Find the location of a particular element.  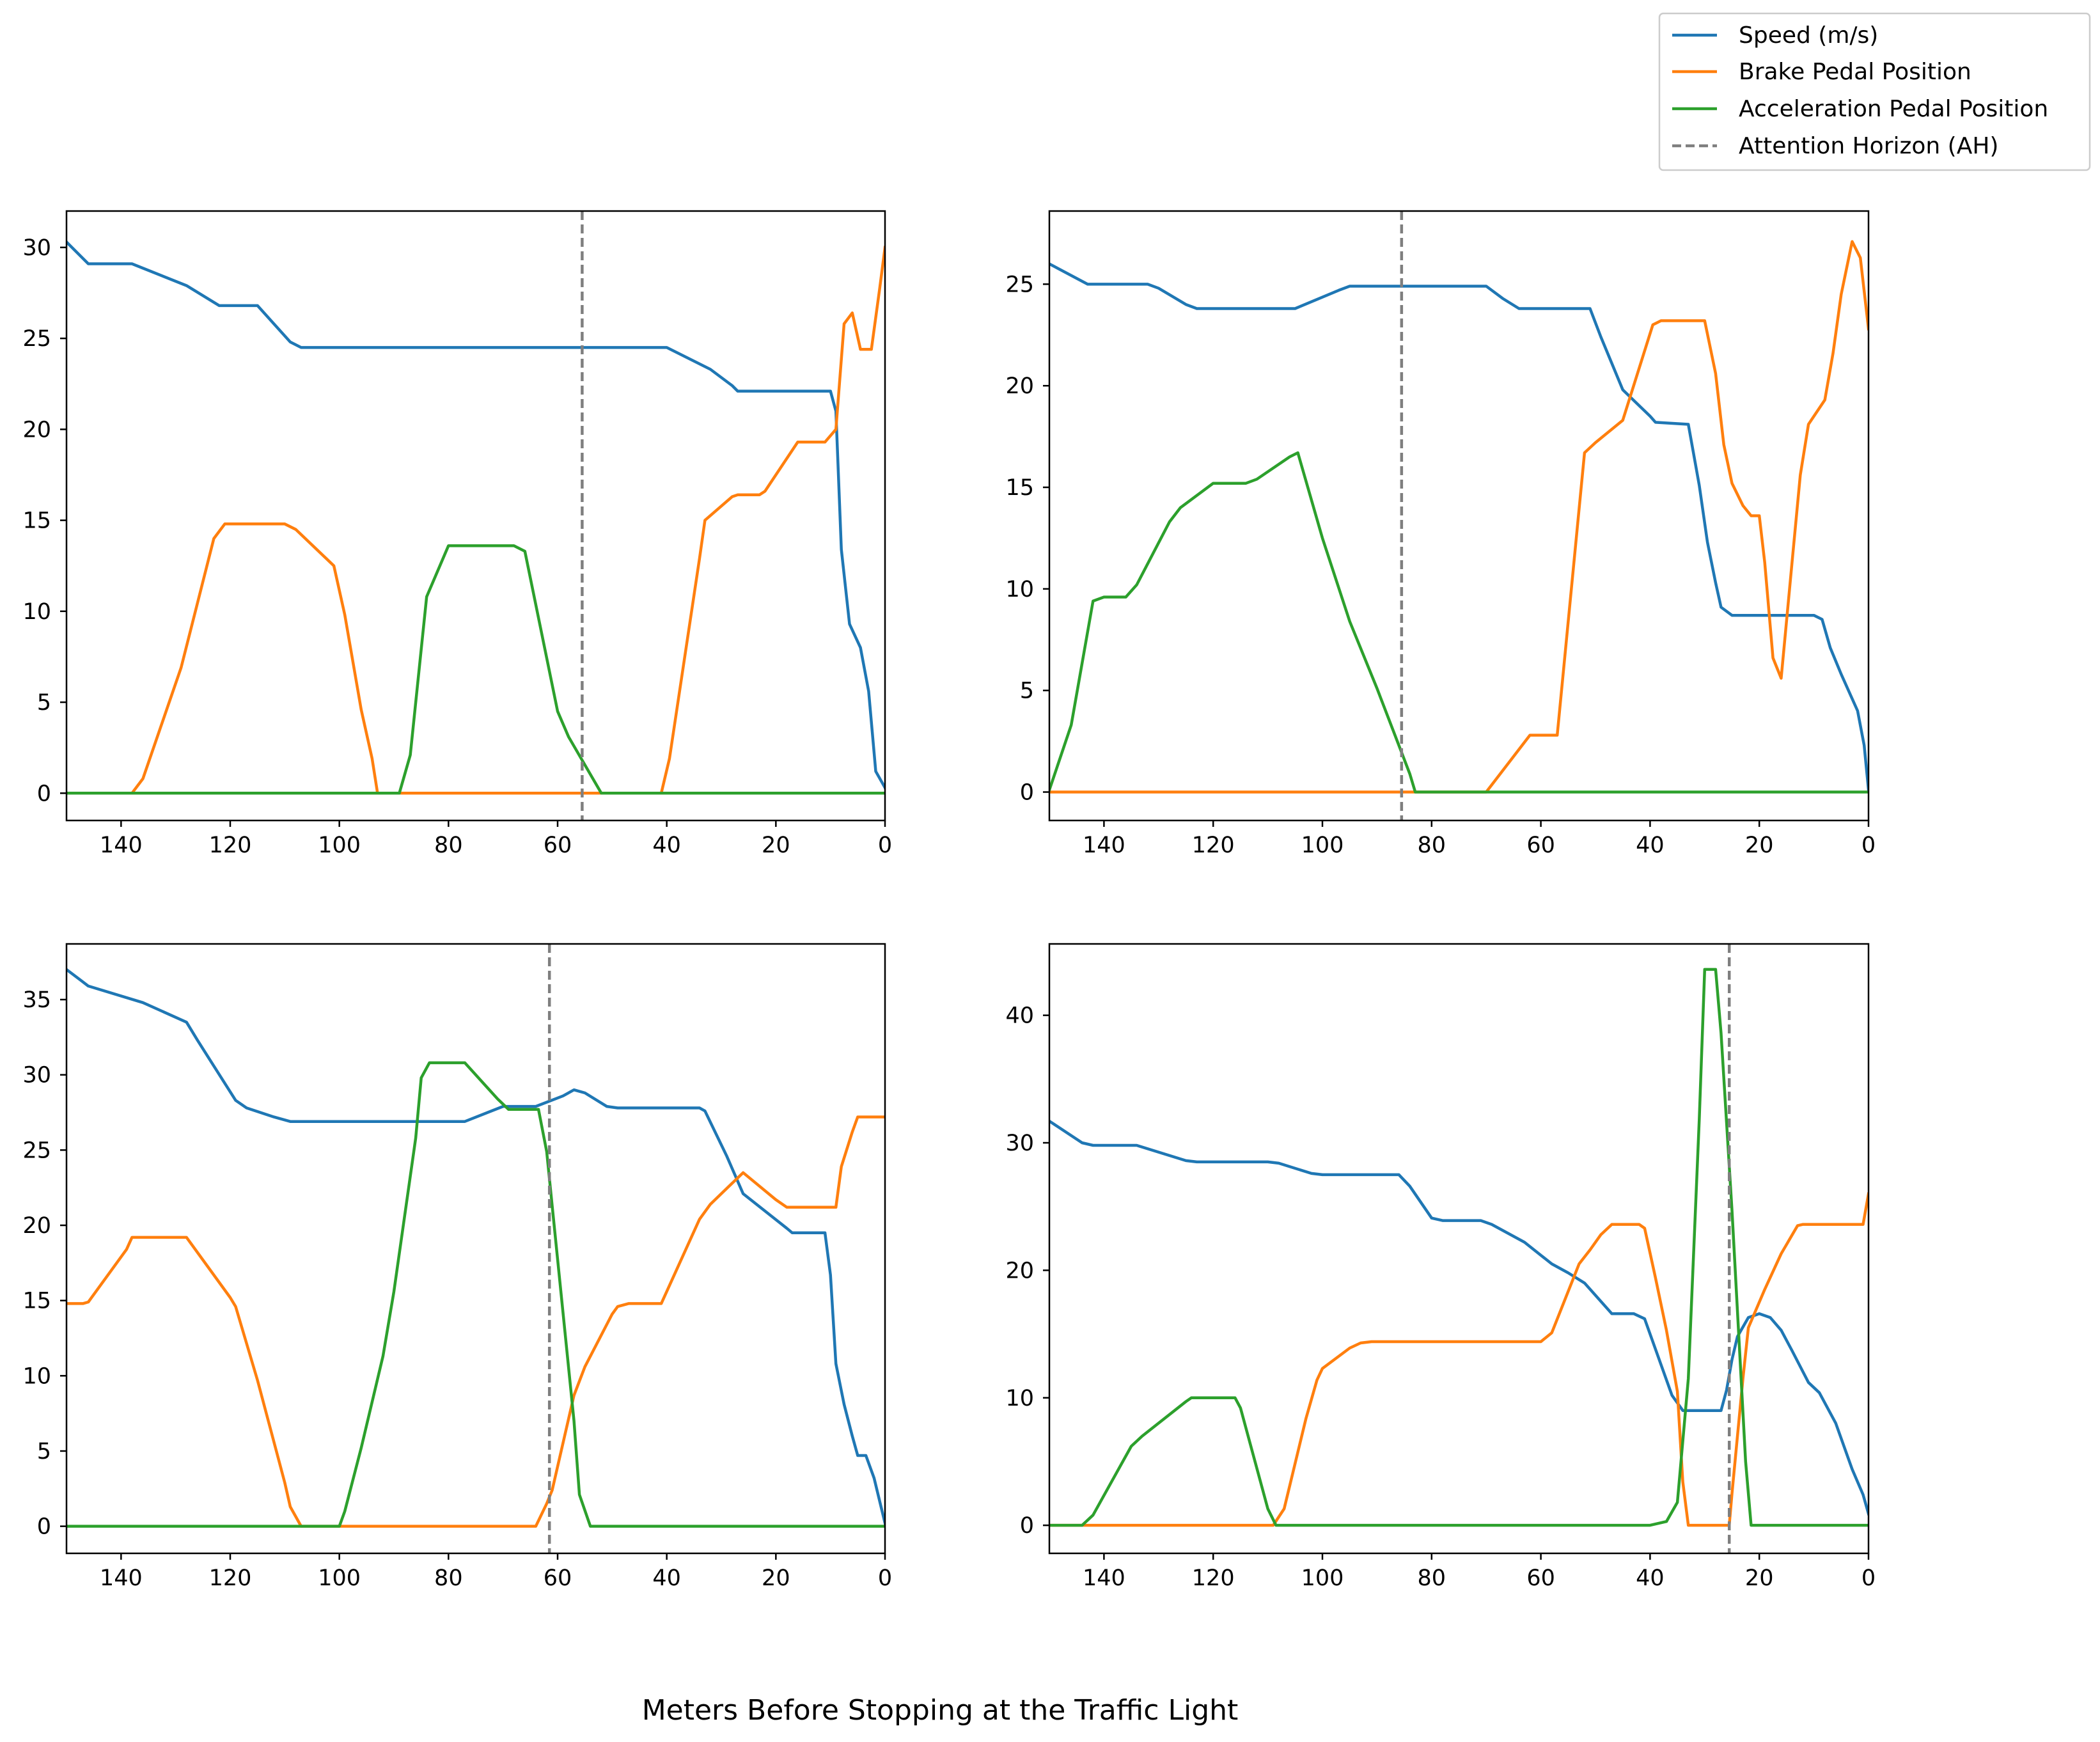

legend-frame is located at coordinates (1874, 91).